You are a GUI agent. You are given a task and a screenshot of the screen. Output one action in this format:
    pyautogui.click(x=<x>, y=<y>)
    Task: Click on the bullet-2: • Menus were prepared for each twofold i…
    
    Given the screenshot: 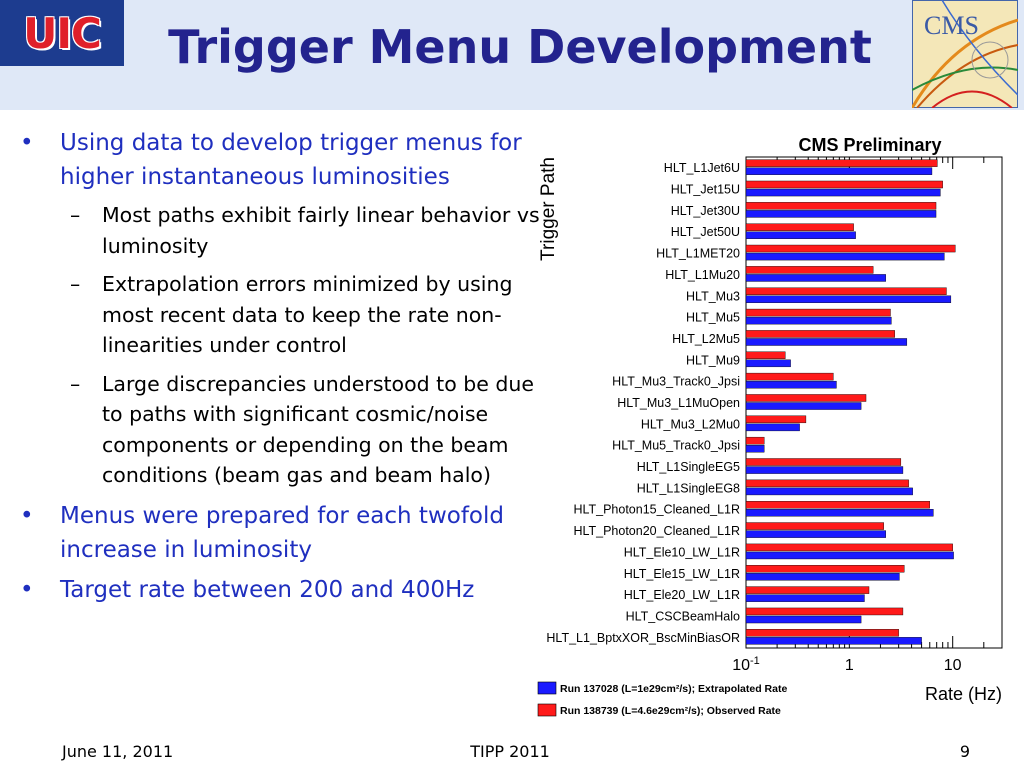 What is the action you would take?
    pyautogui.click(x=280, y=533)
    